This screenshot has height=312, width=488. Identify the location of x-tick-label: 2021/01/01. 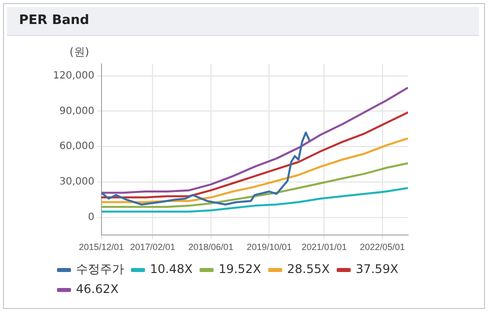
(324, 247).